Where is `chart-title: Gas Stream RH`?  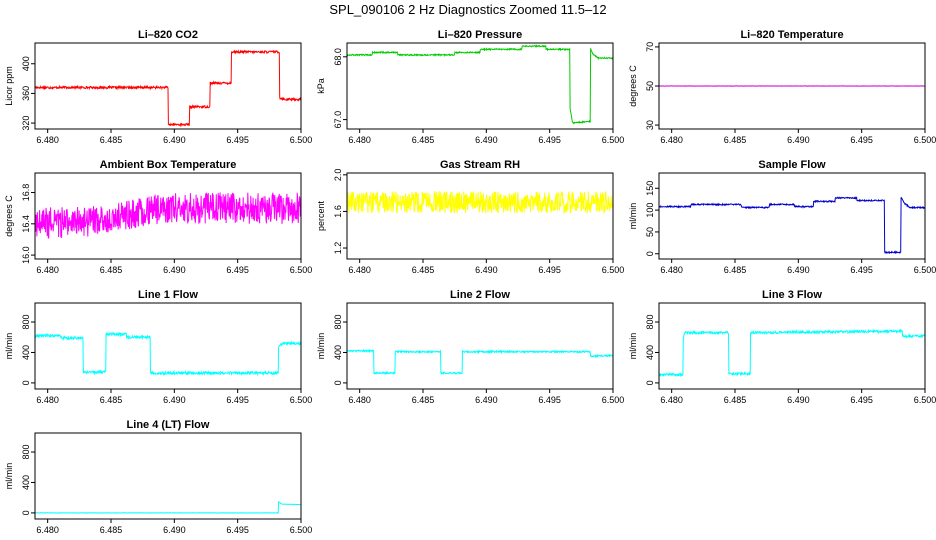
chart-title: Gas Stream RH is located at coordinates (480, 165).